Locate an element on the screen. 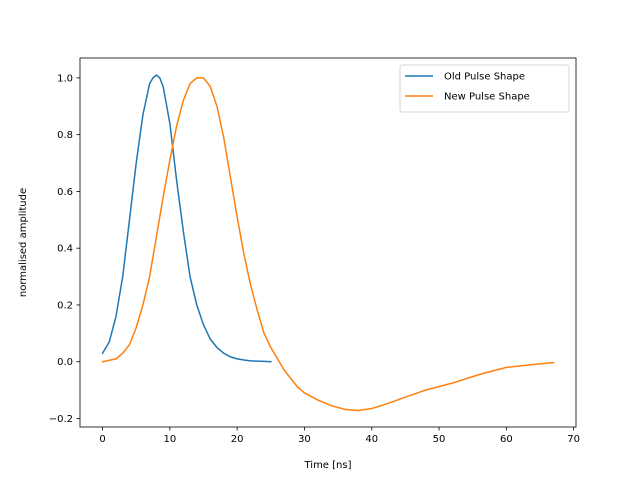 This screenshot has height=480, width=640. x-tick-label: 10 is located at coordinates (169, 439).